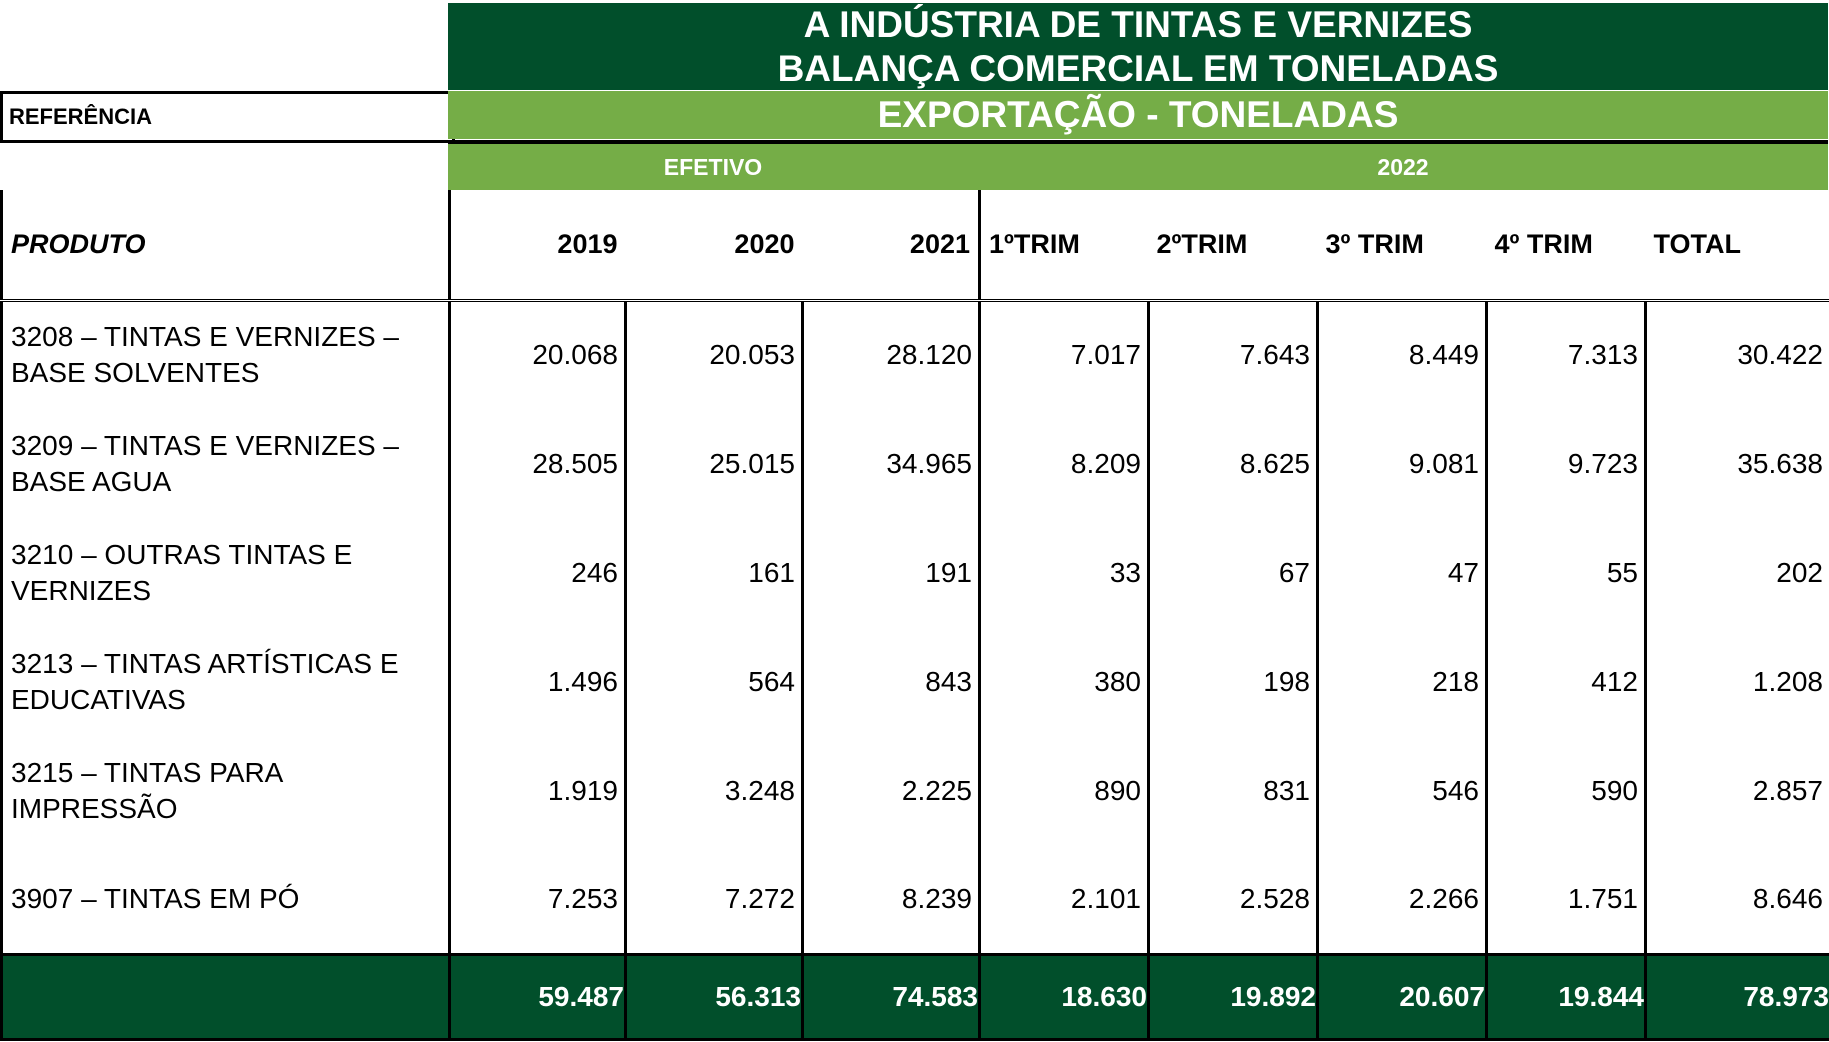 The image size is (1829, 1042). What do you see at coordinates (537, 246) in the screenshot?
I see `header-2019: 2019` at bounding box center [537, 246].